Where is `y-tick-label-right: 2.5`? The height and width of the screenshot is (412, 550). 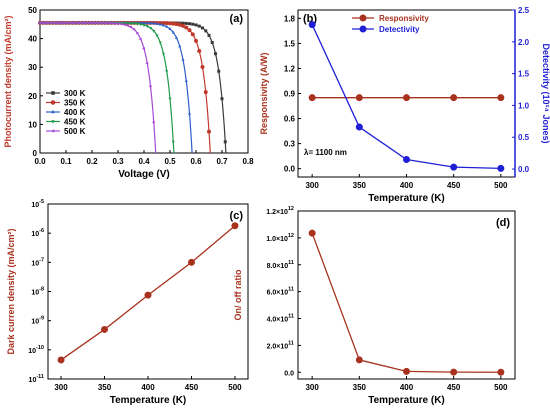 y-tick-label-right: 2.5 is located at coordinates (524, 10).